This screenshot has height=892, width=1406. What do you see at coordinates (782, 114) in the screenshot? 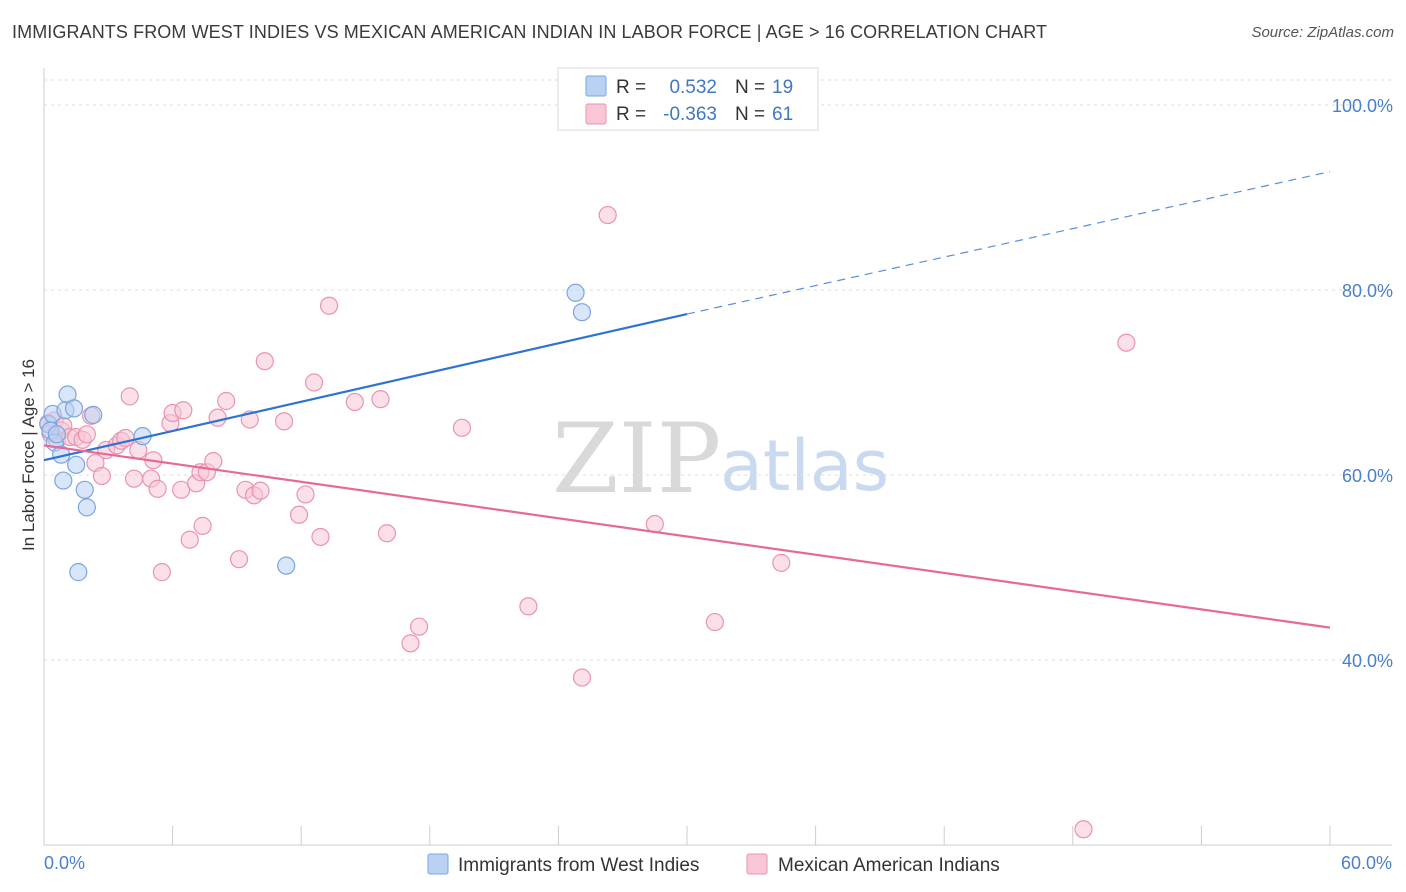
I see `legend-n-value-2: 61` at bounding box center [782, 114].